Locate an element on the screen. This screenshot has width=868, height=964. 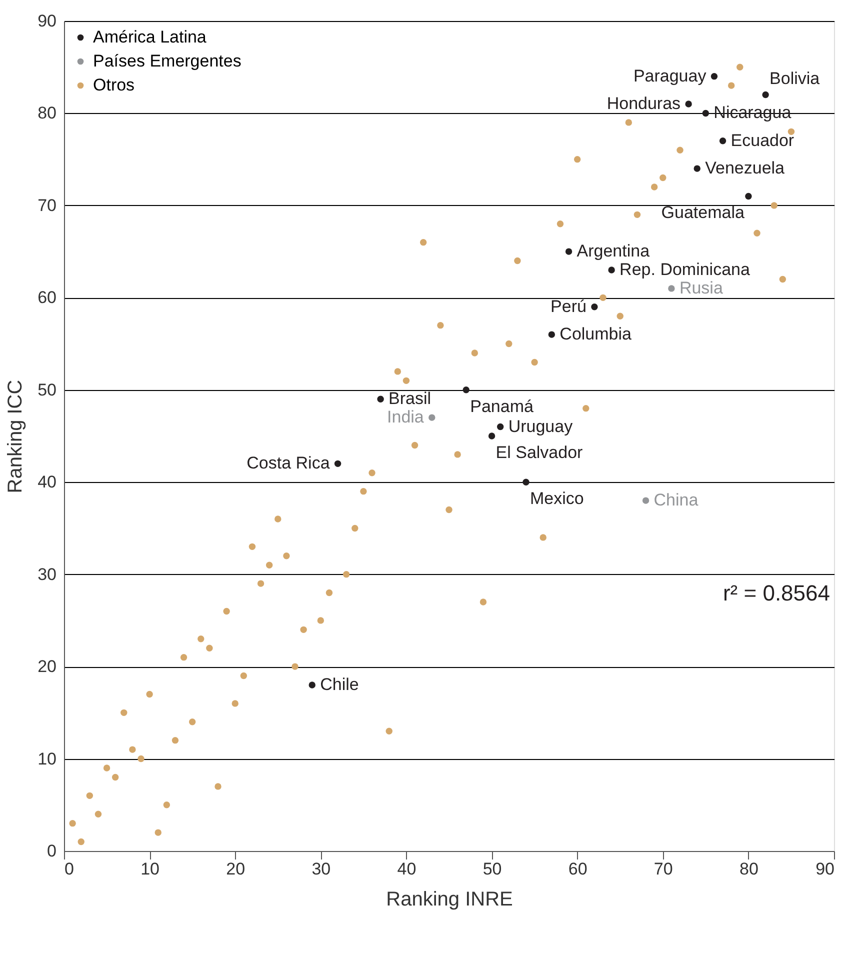
y-tick-label: 40 is located at coordinates (47, 482).